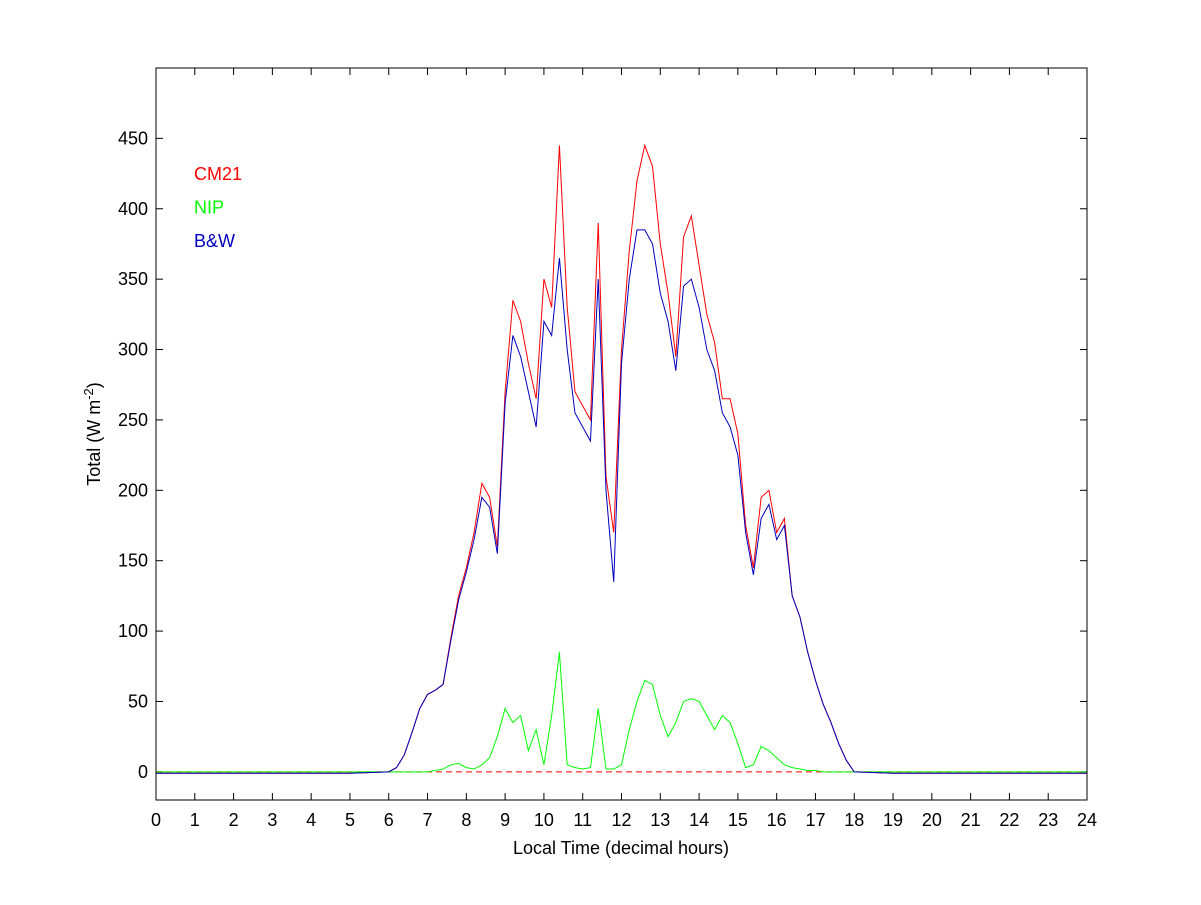  What do you see at coordinates (893, 820) in the screenshot?
I see `x-tick-label: 19` at bounding box center [893, 820].